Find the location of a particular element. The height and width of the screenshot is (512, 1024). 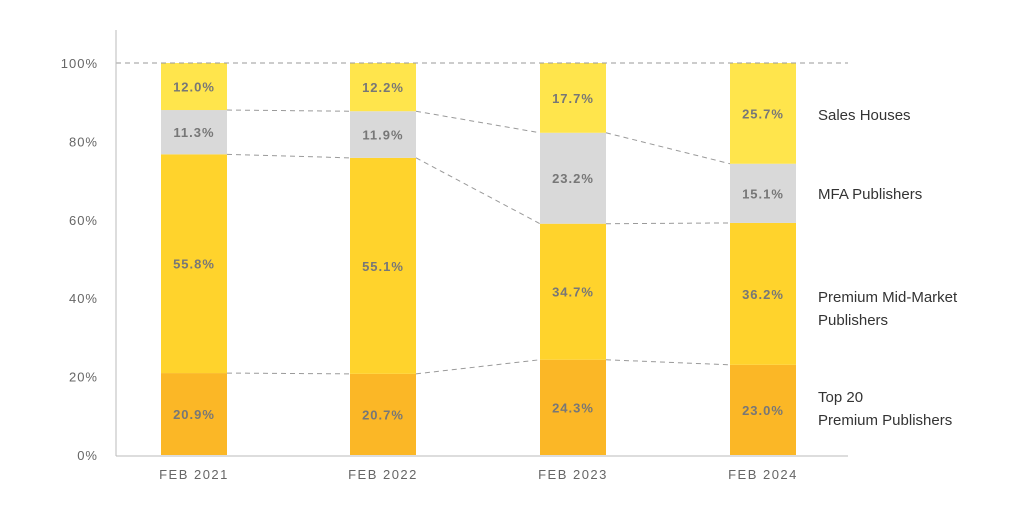

data-label: 12.2% is located at coordinates (383, 87).